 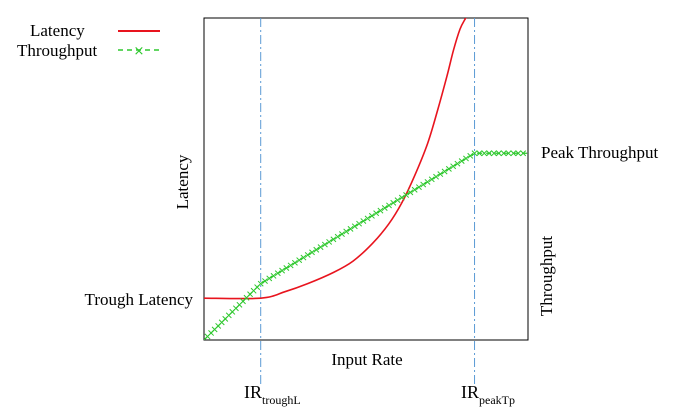 What do you see at coordinates (139, 51) in the screenshot?
I see `legend-marker-throughput: ×` at bounding box center [139, 51].